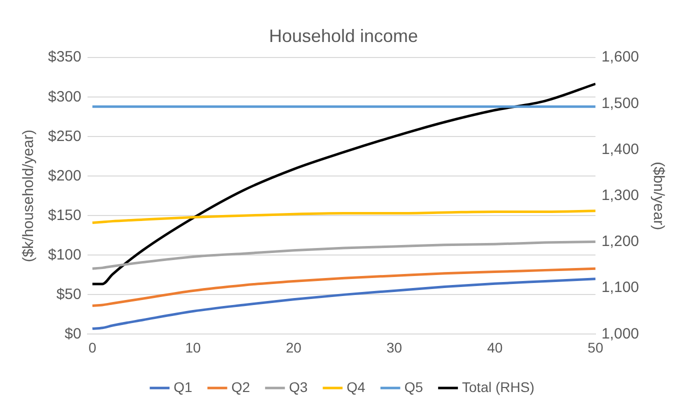 Image resolution: width=693 pixels, height=417 pixels. What do you see at coordinates (298, 386) in the screenshot?
I see `legend-label: Q3` at bounding box center [298, 386].